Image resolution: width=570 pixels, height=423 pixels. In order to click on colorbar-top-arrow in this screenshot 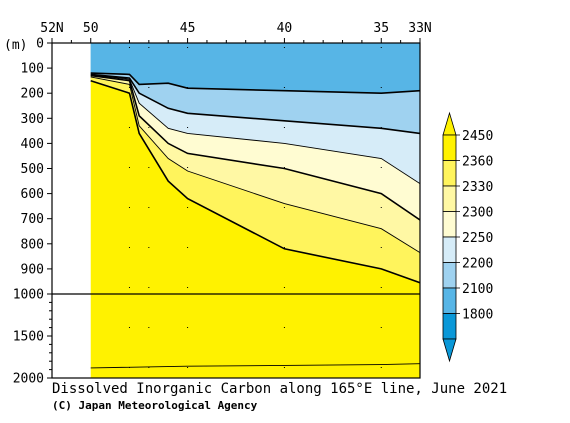, I will do `click(449, 123)`.